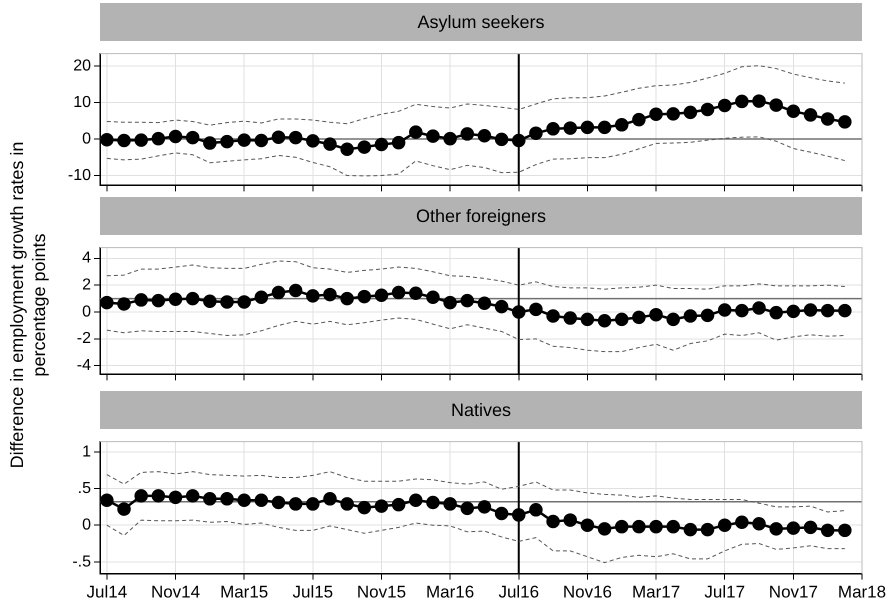 This screenshot has width=896, height=609. I want to click on y-tick-label: -2, so click(84, 339).